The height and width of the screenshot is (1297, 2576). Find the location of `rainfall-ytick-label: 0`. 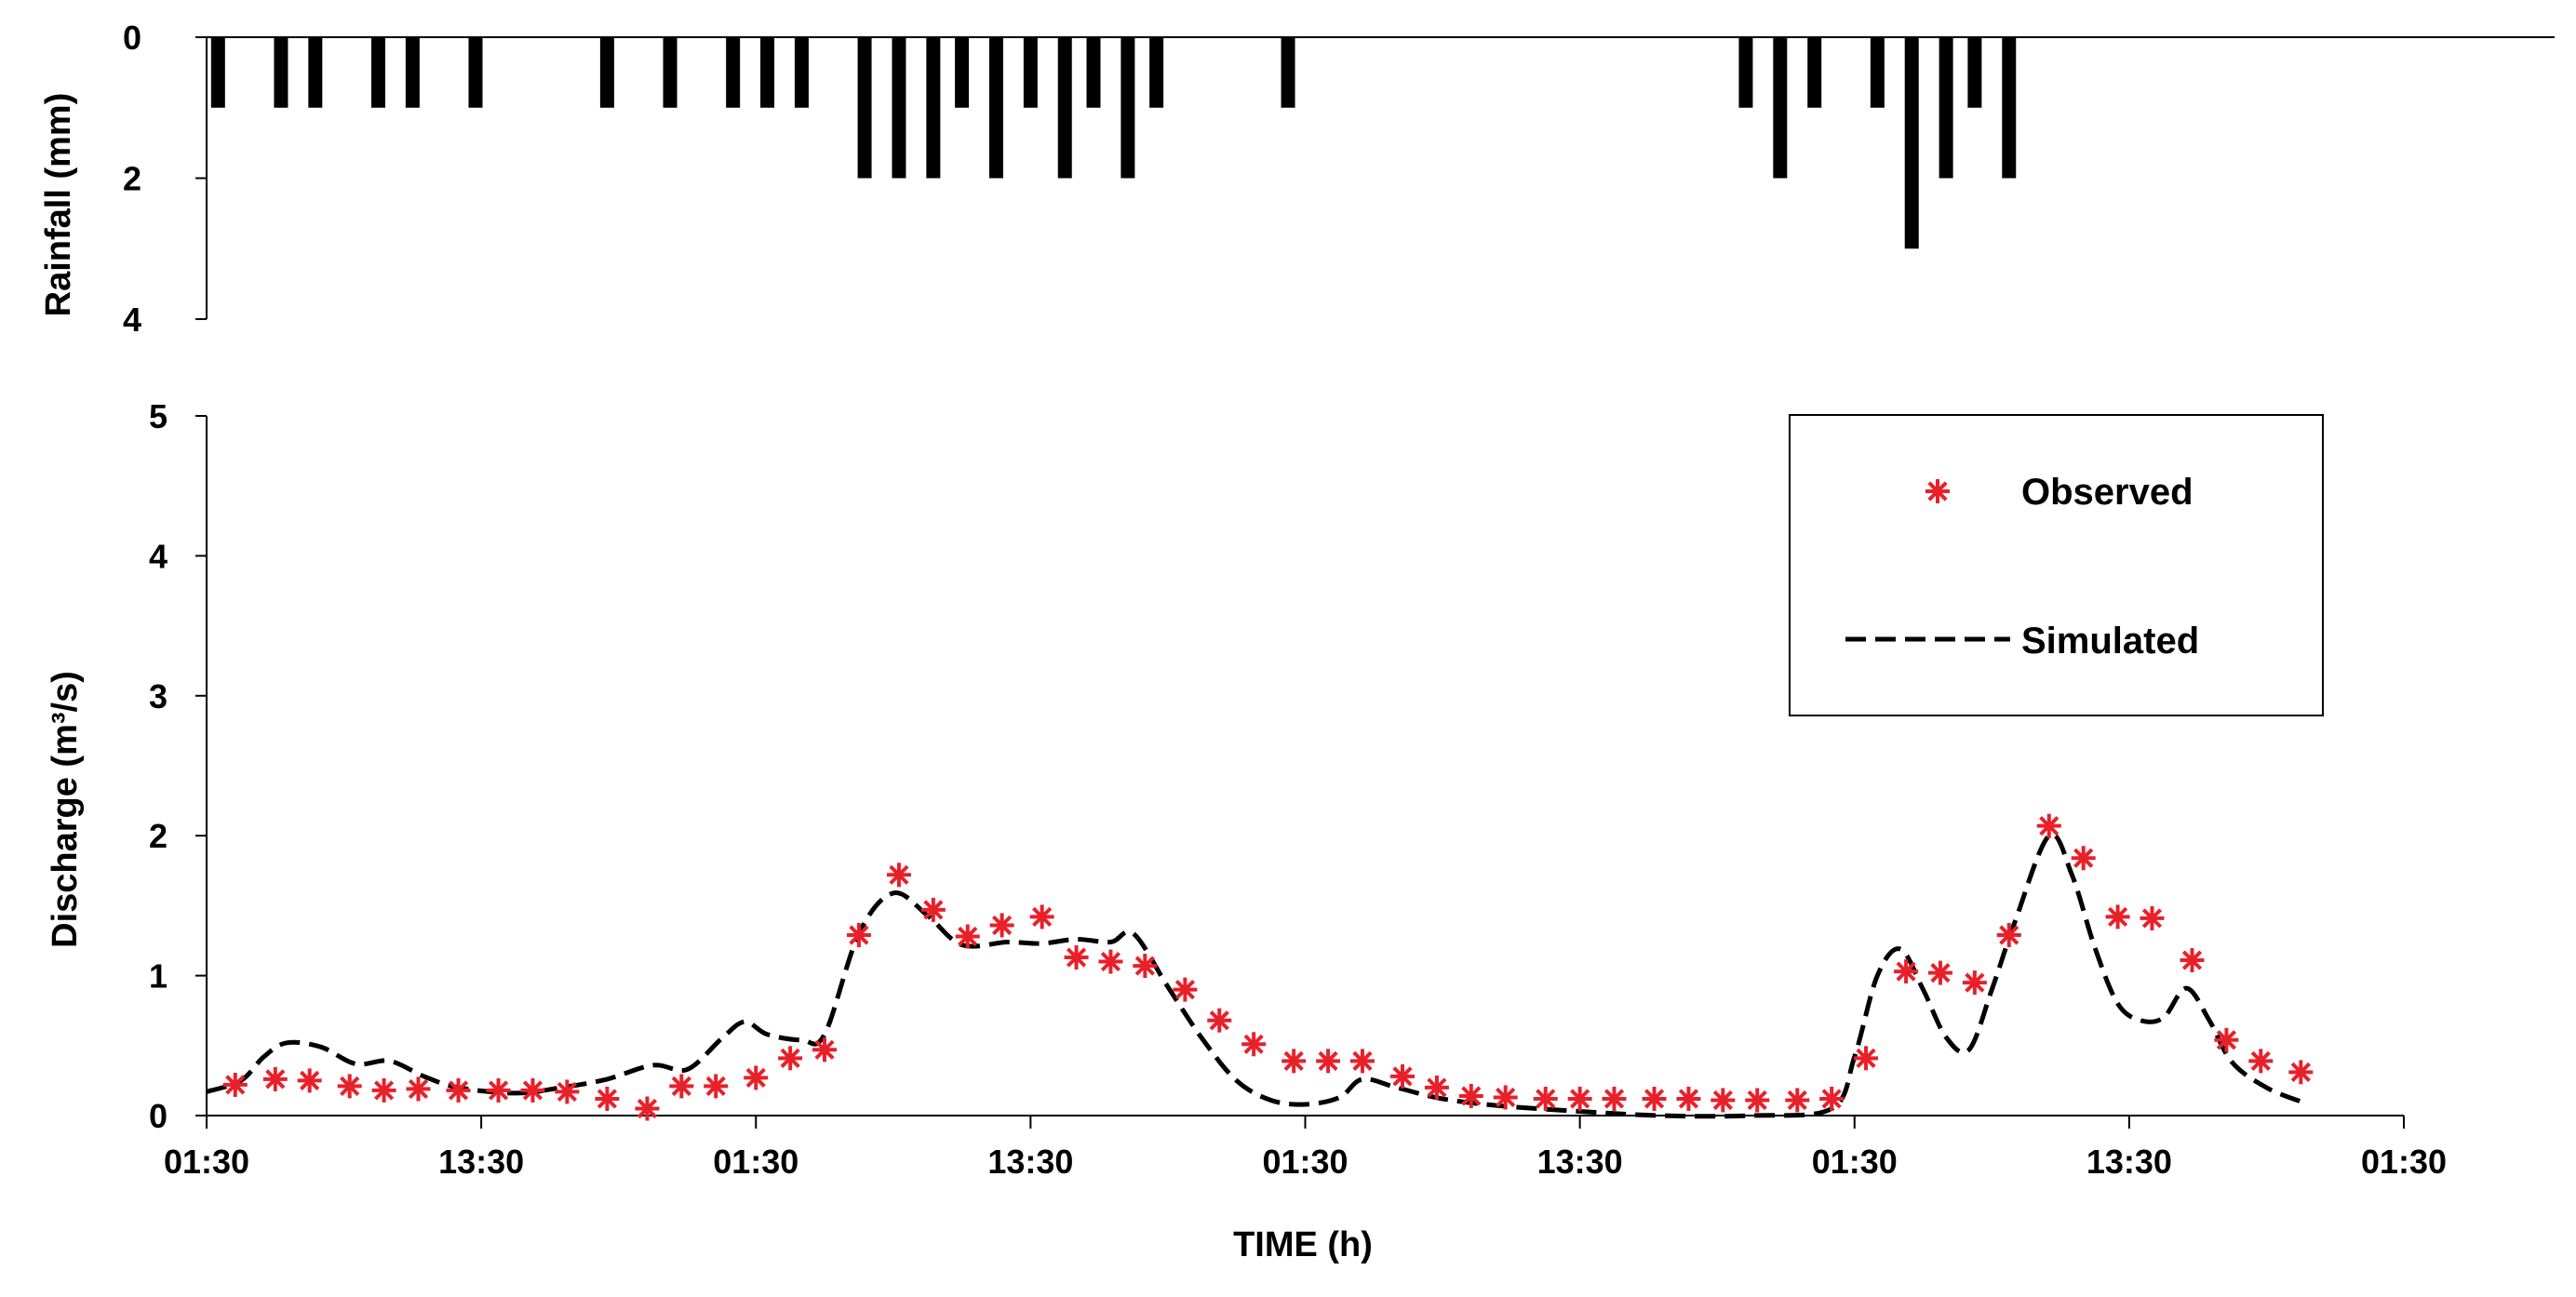

rainfall-ytick-label: 0 is located at coordinates (132, 38).